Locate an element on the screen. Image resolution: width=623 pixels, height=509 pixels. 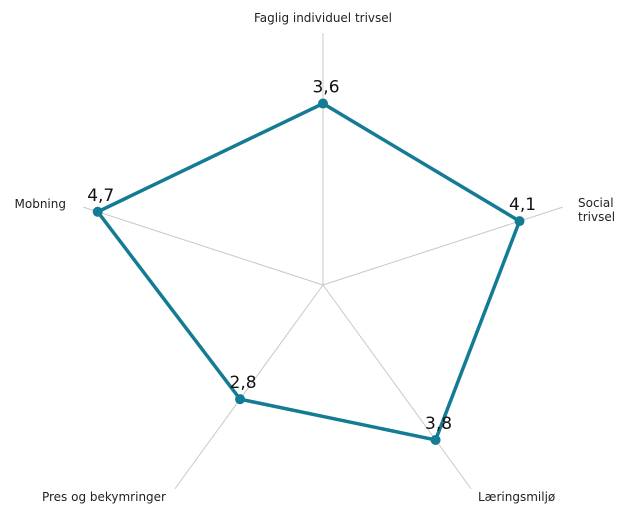
value-label: 3,6 is located at coordinates (325, 88).